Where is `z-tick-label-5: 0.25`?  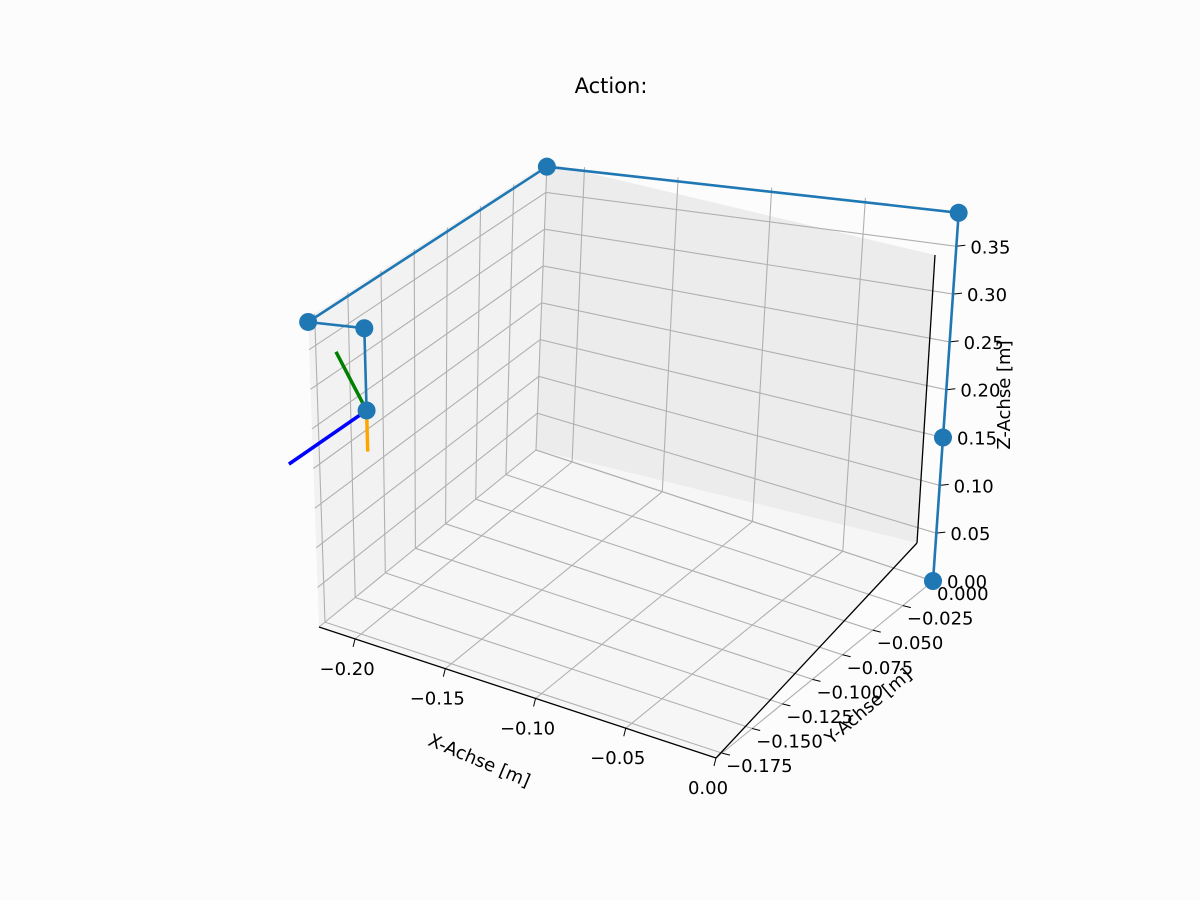
z-tick-label-5: 0.25 is located at coordinates (984, 343).